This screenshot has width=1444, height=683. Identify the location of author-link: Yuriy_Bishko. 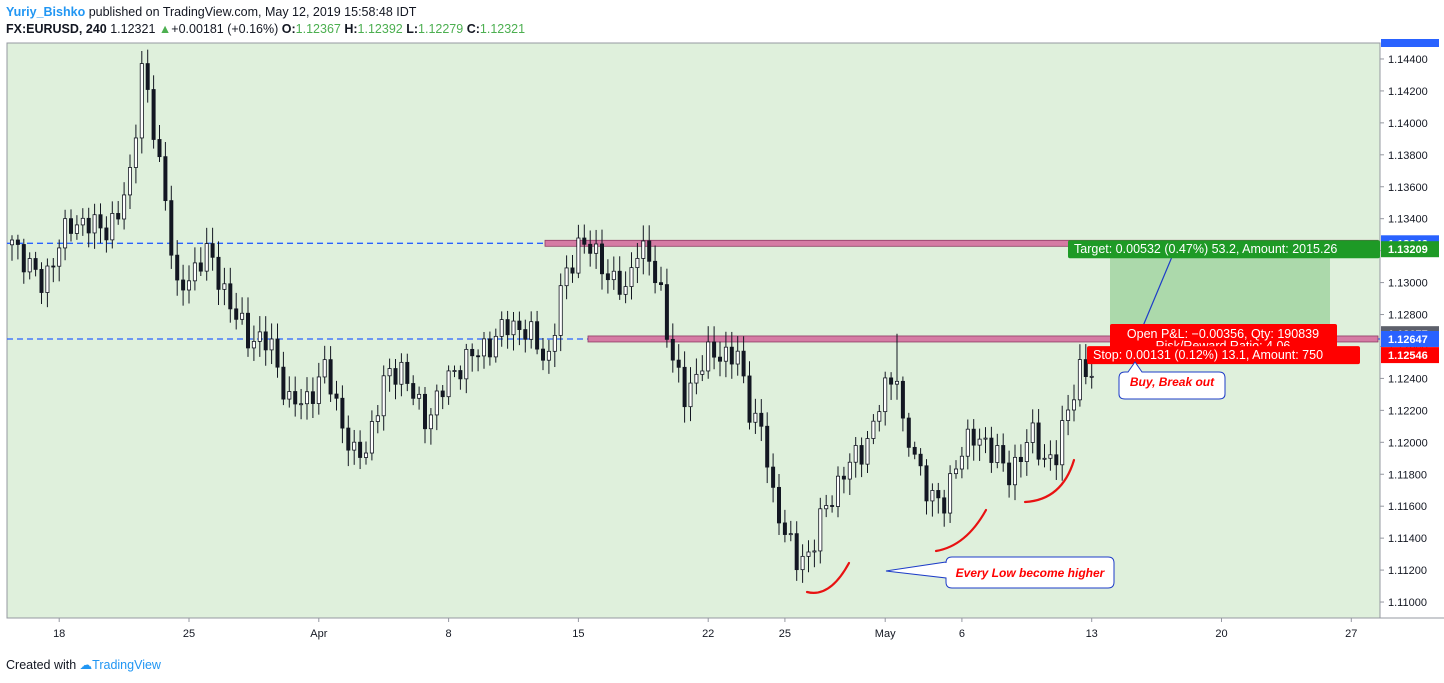
(46, 12).